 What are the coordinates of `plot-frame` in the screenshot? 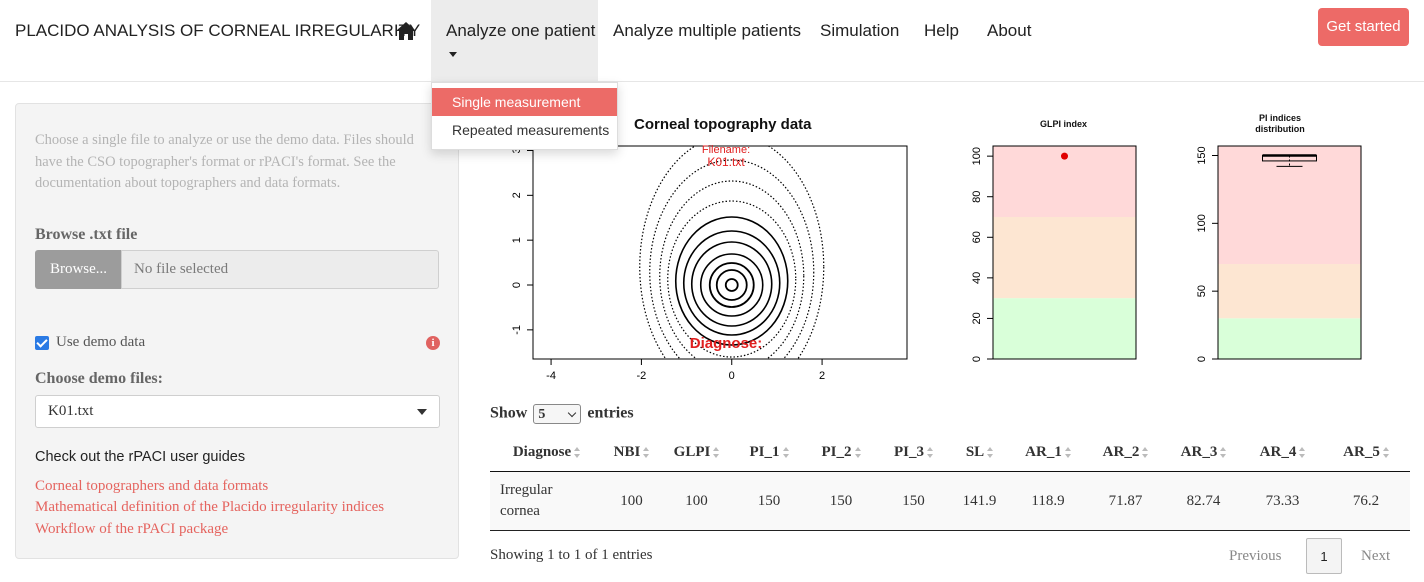 It's located at (1289, 252).